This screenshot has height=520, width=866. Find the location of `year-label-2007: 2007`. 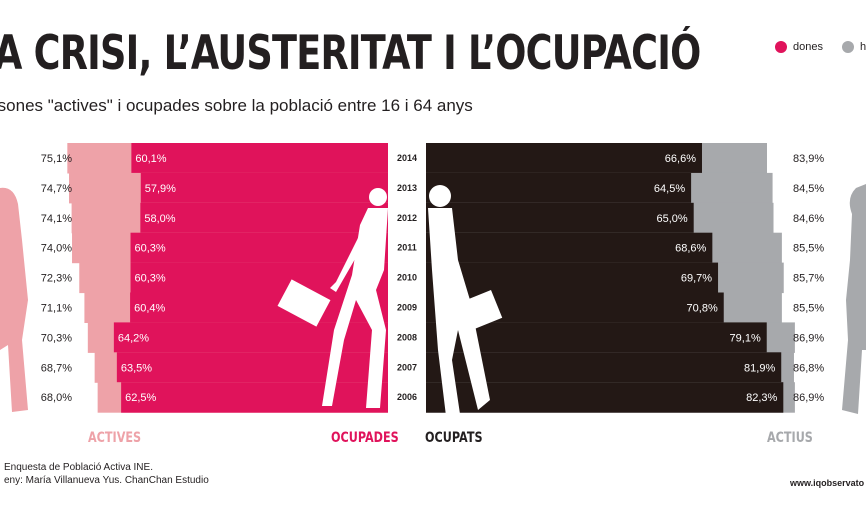

year-label-2007: 2007 is located at coordinates (407, 367).